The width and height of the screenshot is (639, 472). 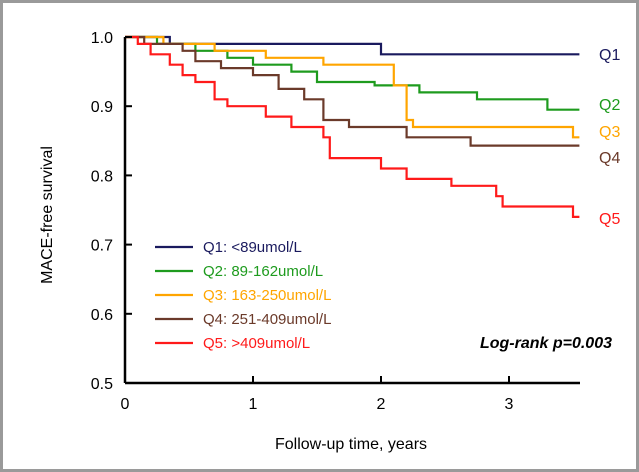 What do you see at coordinates (47, 215) in the screenshot?
I see `y-axis-title: MACE-free survival` at bounding box center [47, 215].